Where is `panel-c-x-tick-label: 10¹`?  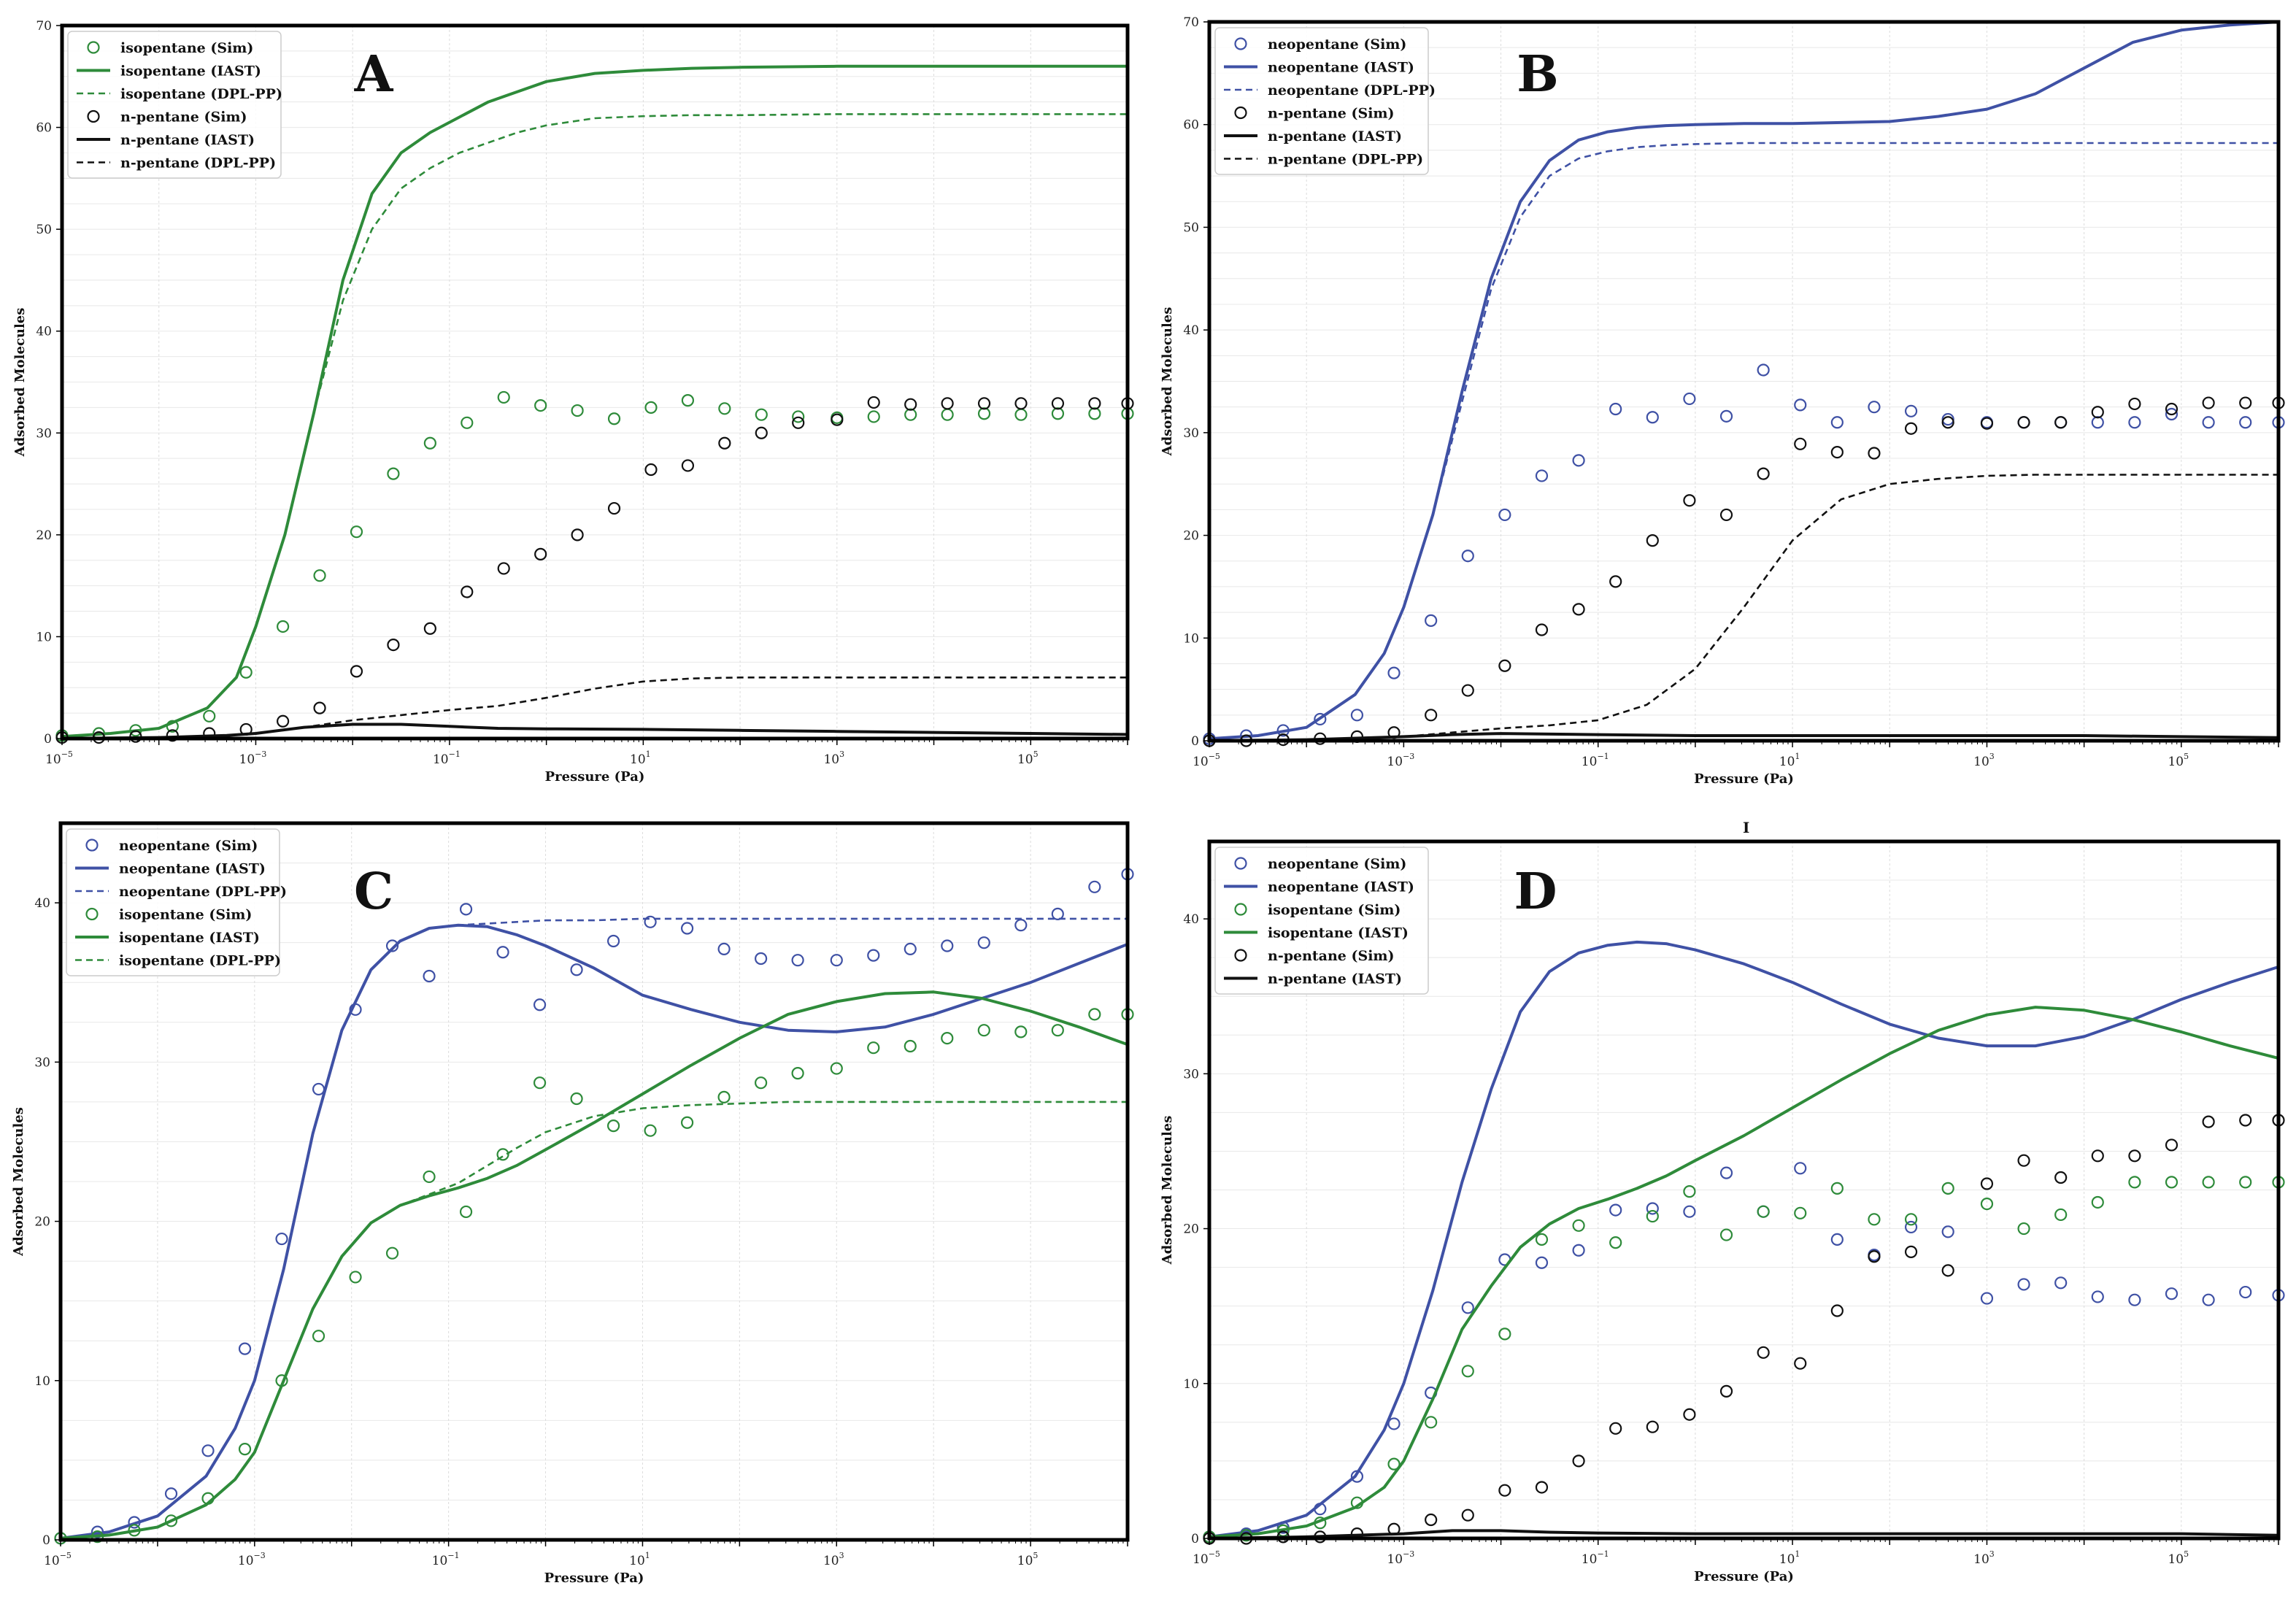
panel-c-x-tick-label: 10¹ is located at coordinates (639, 1559).